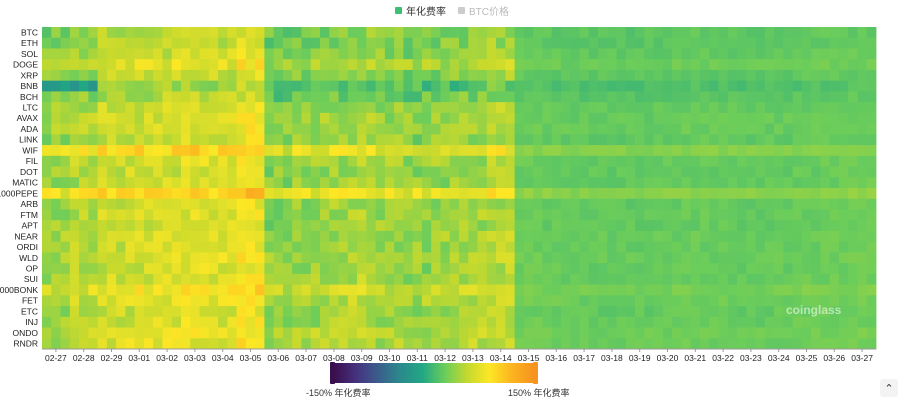  I want to click on visual-map-handle-min, so click(332, 373).